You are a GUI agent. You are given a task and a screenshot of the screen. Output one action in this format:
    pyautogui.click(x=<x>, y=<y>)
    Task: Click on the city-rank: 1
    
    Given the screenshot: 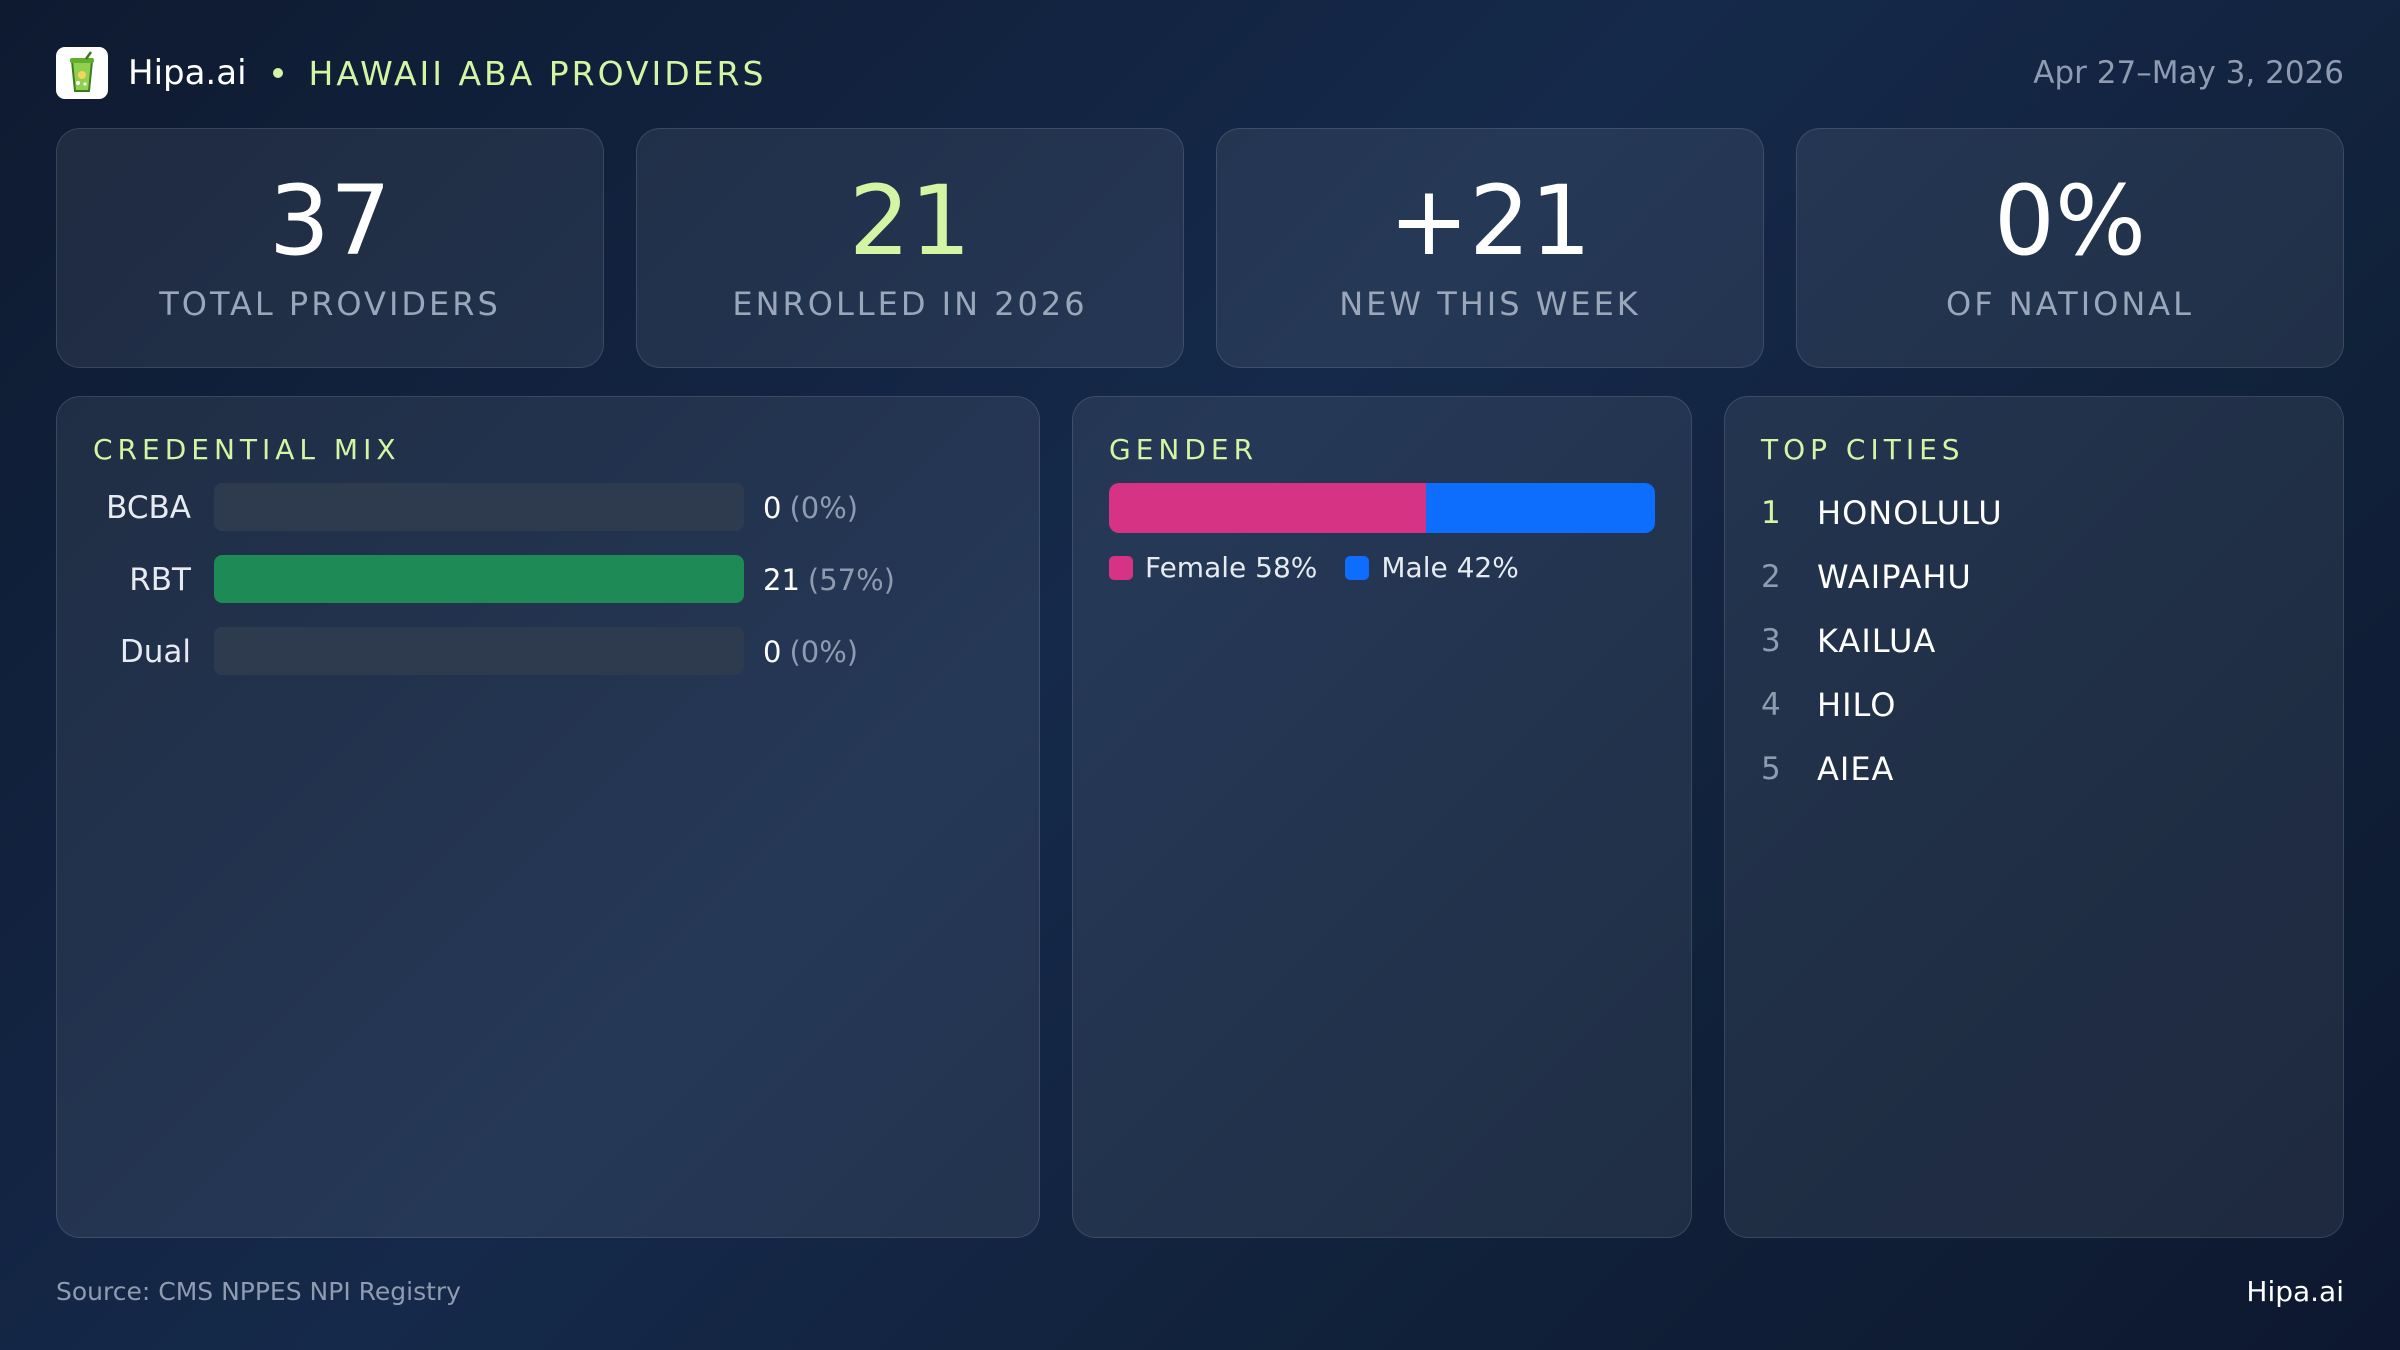 What is the action you would take?
    pyautogui.click(x=1771, y=513)
    